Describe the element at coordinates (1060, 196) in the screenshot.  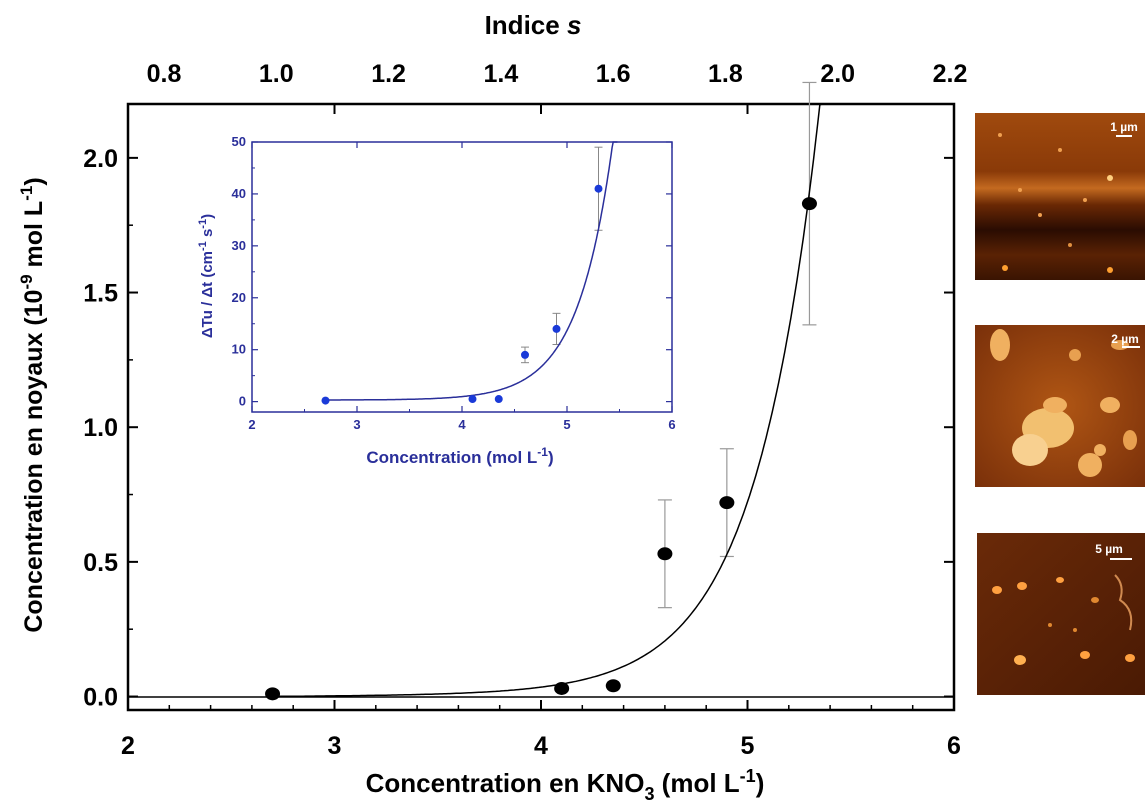
I see `afm-micrograph-1: 1 µm` at that location.